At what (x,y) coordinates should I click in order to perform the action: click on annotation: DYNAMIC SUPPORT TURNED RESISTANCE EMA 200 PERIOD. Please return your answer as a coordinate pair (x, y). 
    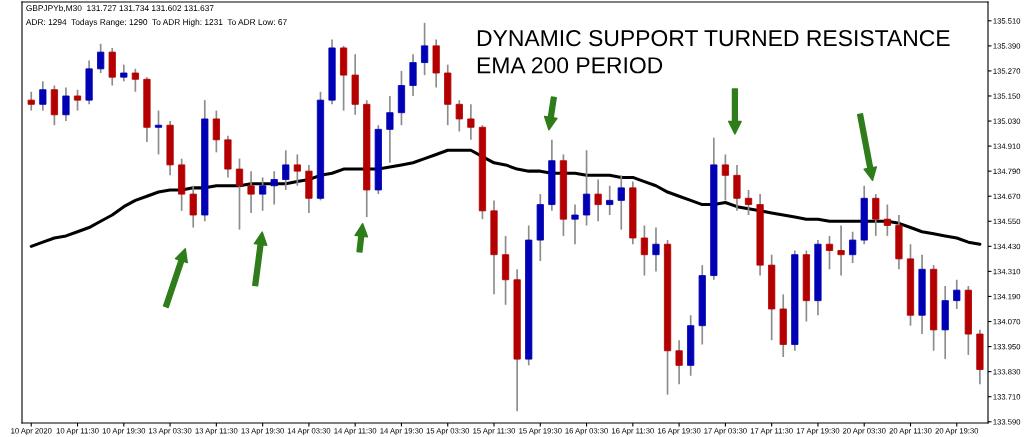
    Looking at the image, I should click on (713, 51).